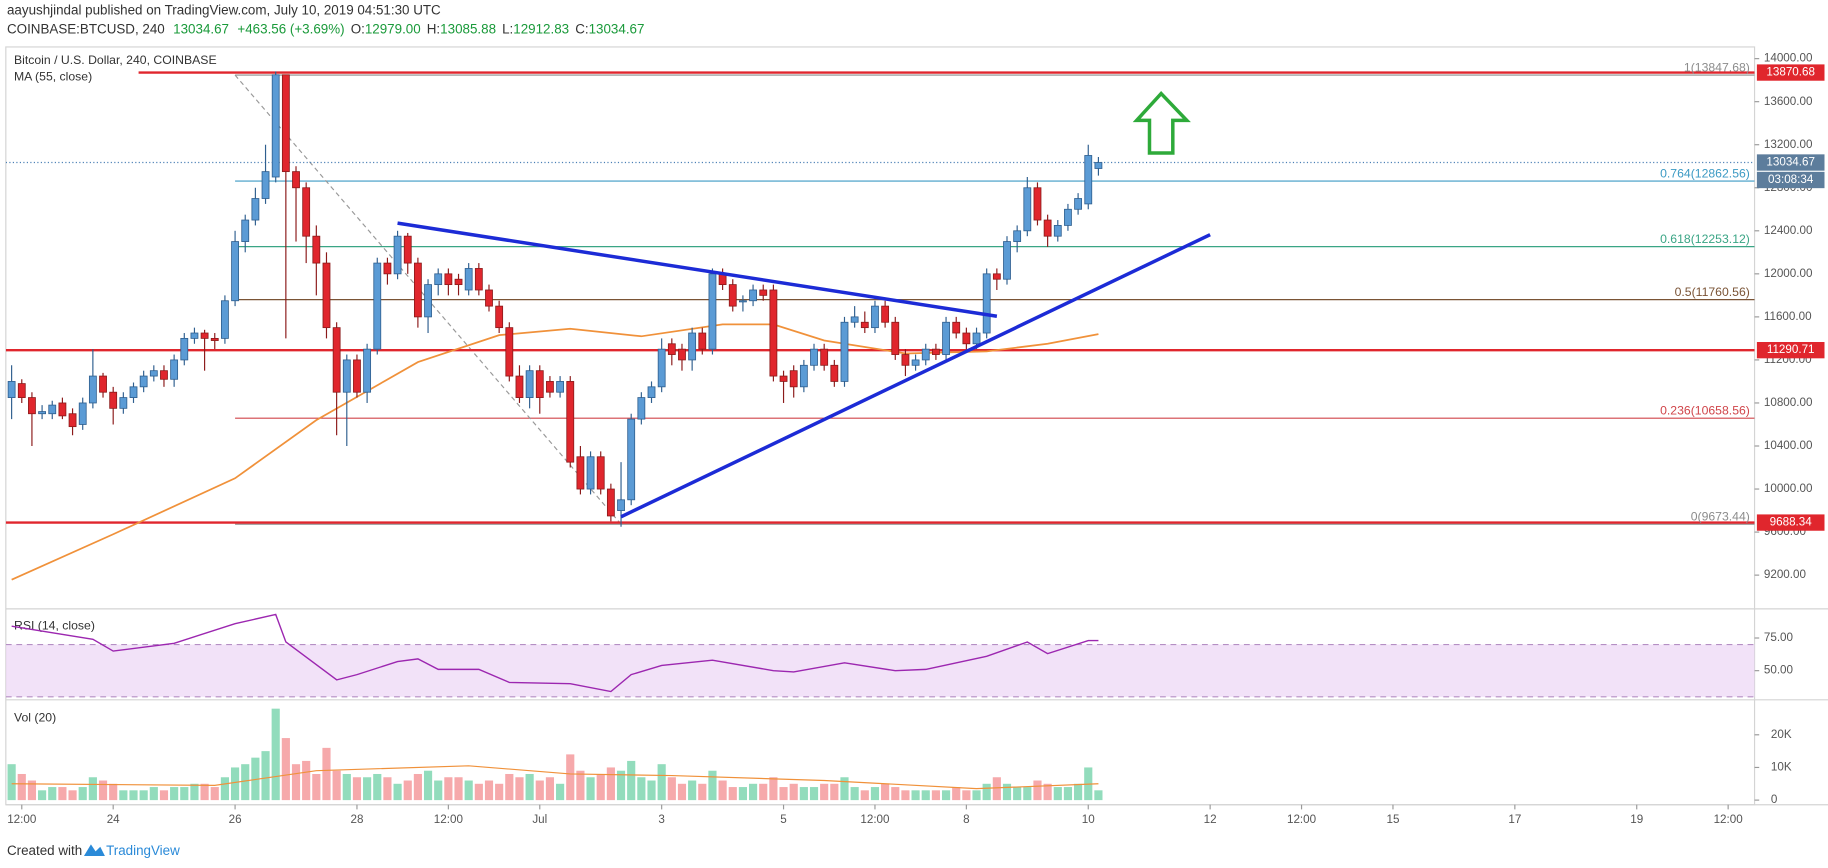 The height and width of the screenshot is (868, 1828). What do you see at coordinates (1788, 58) in the screenshot?
I see `y-tick-label: 14000.00` at bounding box center [1788, 58].